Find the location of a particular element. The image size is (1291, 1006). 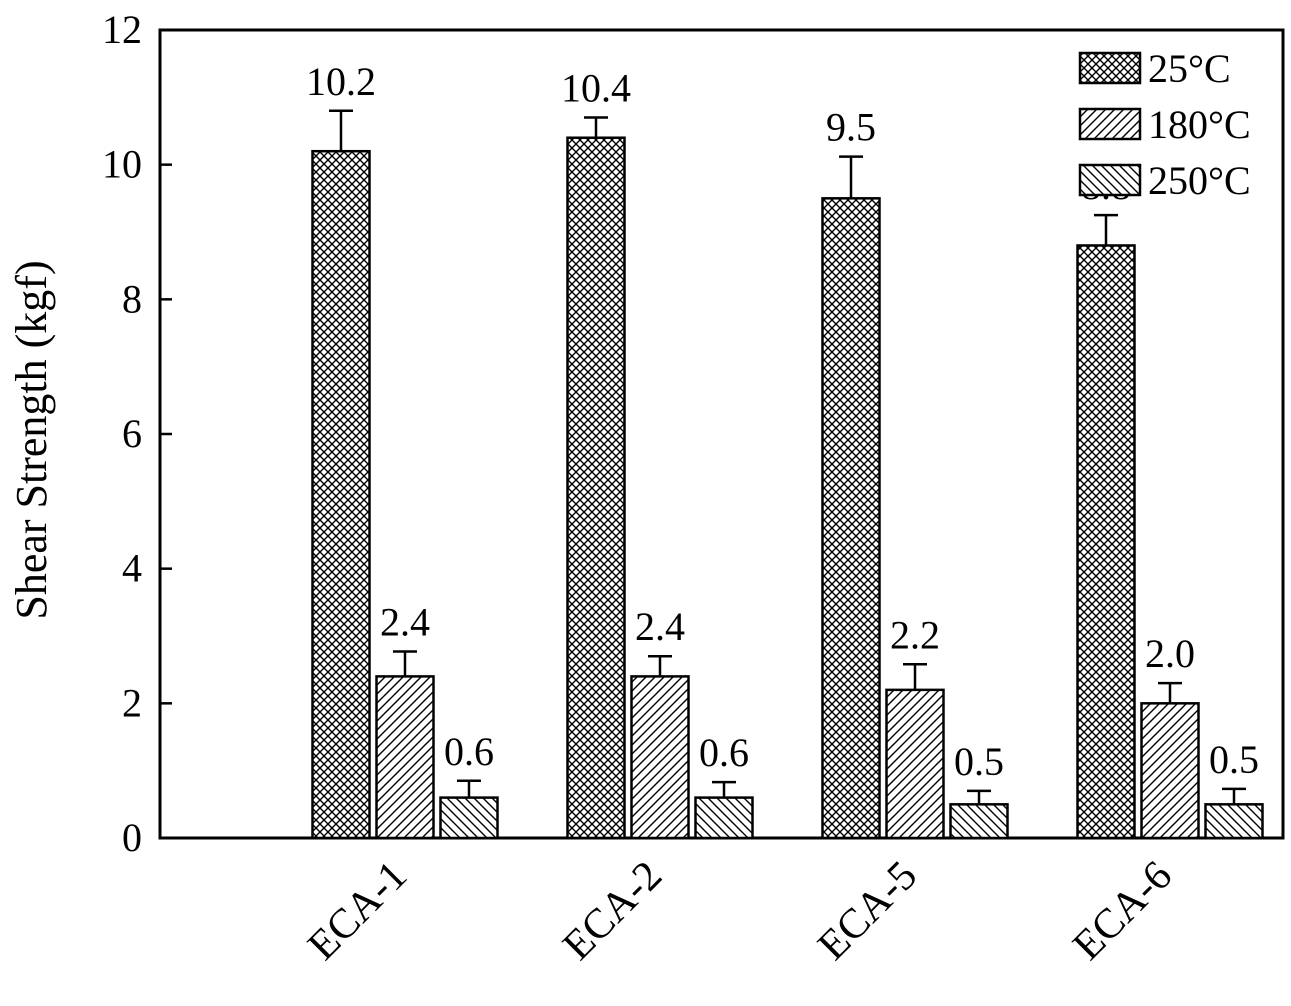

y-tick-label: 4 is located at coordinates (132, 568).